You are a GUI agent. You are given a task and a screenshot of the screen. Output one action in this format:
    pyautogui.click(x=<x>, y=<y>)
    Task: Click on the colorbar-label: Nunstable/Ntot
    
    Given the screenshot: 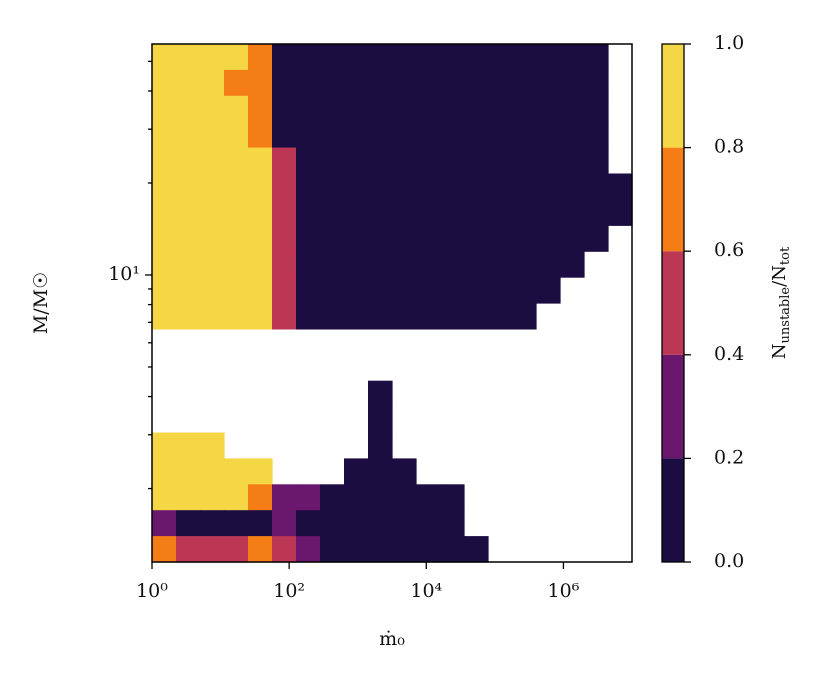 What is the action you would take?
    pyautogui.click(x=781, y=302)
    